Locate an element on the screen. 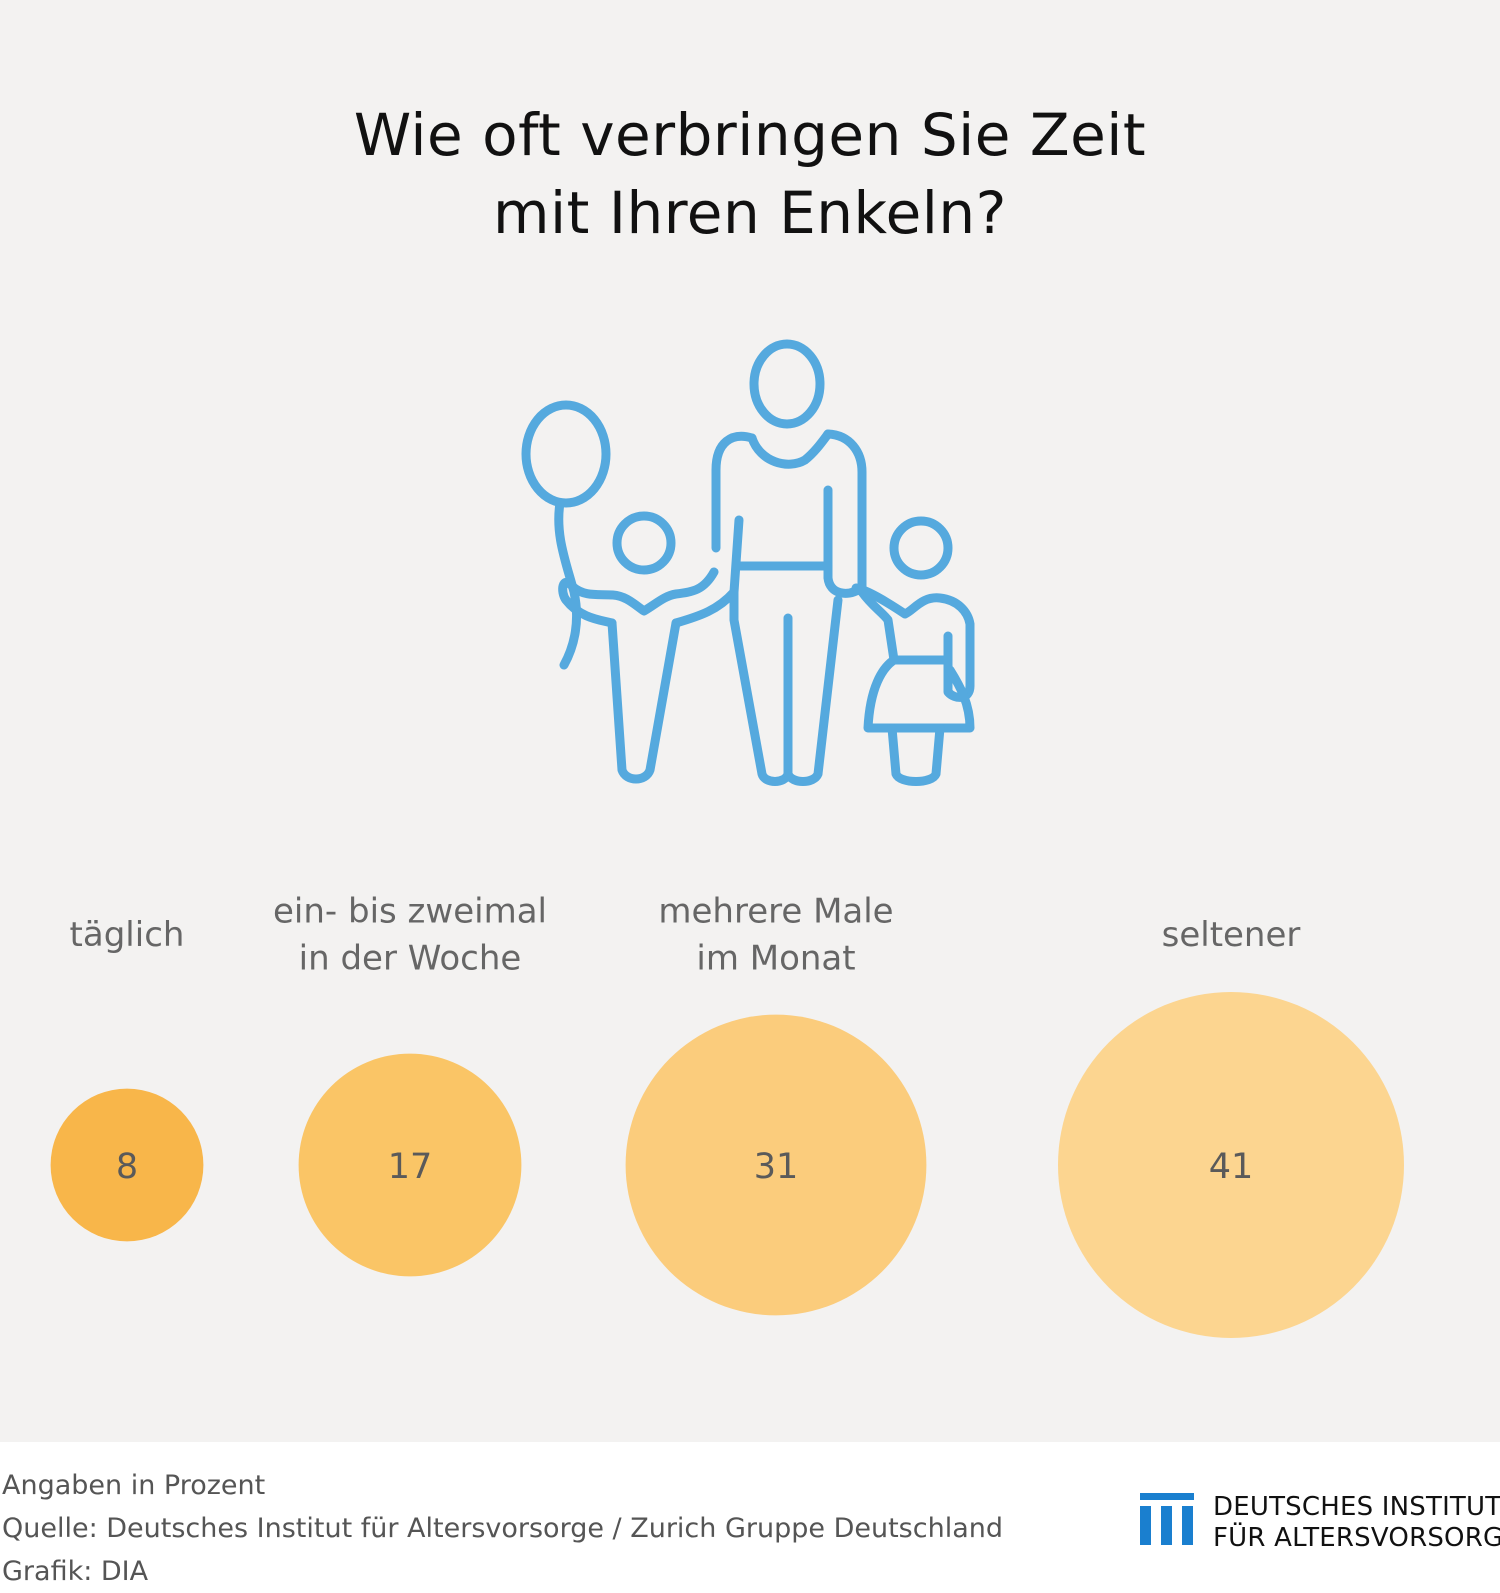  value-label-4: 41 is located at coordinates (1231, 1167).